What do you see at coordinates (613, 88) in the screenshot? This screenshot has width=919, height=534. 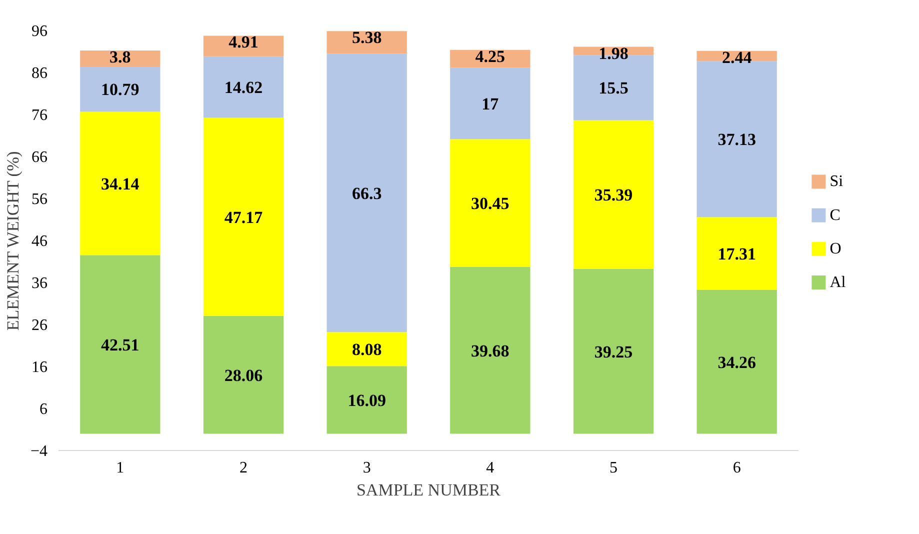 I see `data-label: 15.5` at bounding box center [613, 88].